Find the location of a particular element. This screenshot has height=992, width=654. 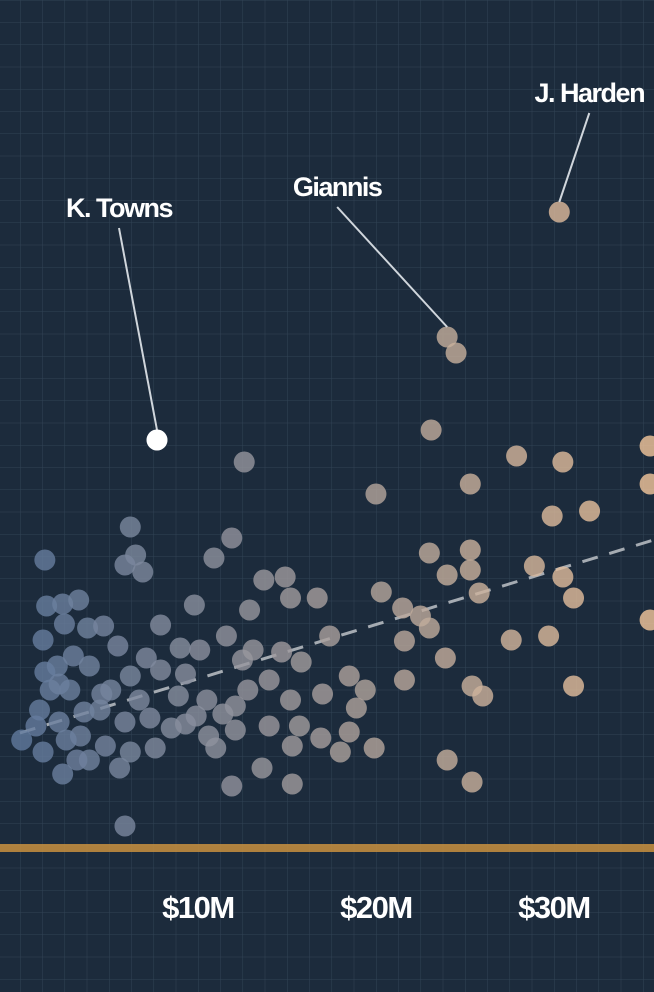

annotation-label: Giannis is located at coordinates (337, 187).